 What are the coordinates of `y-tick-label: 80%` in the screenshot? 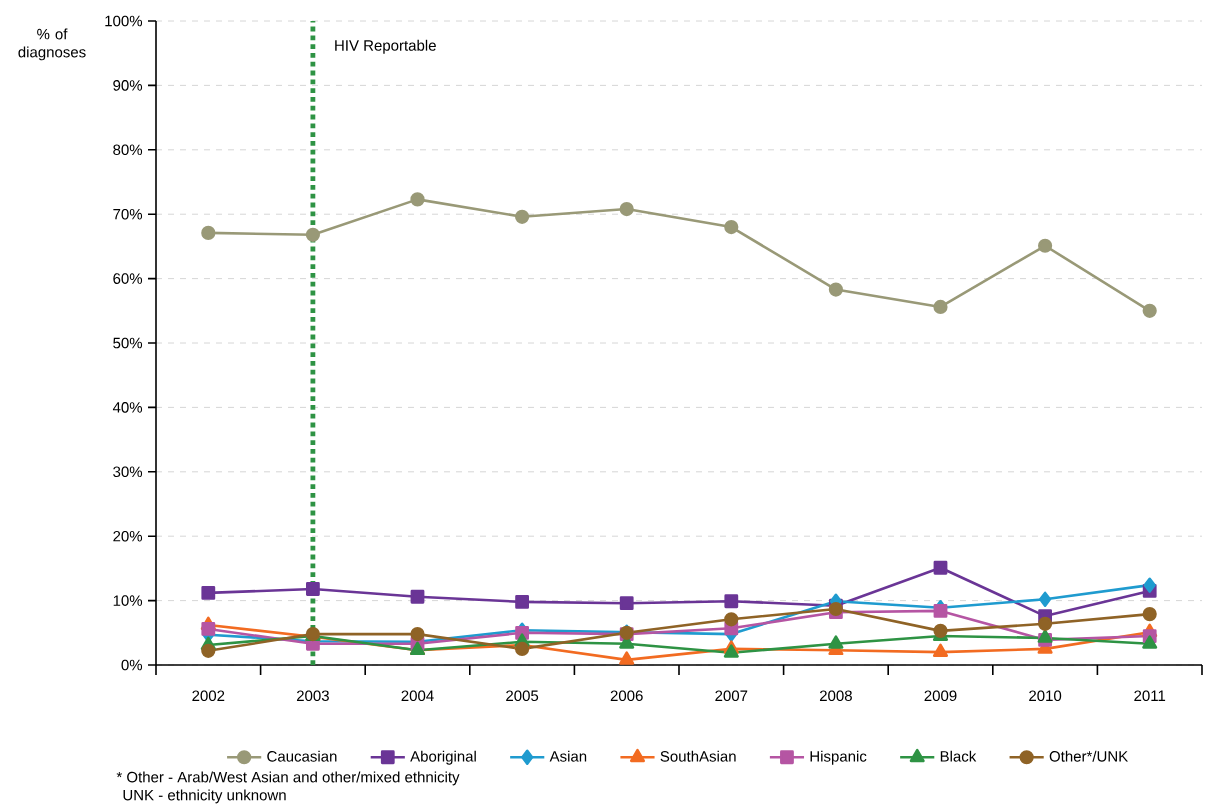 It's located at (128, 150).